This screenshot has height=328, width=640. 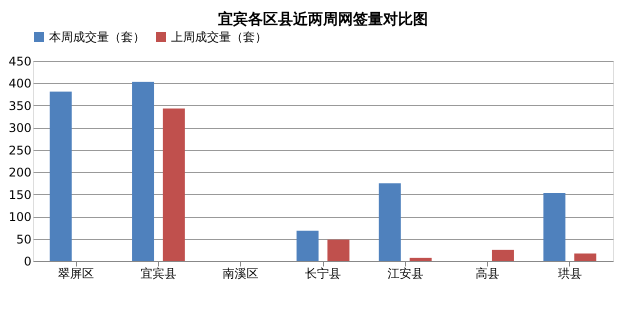 What do you see at coordinates (240, 273) in the screenshot?
I see `x-tick-label: 南溪区` at bounding box center [240, 273].